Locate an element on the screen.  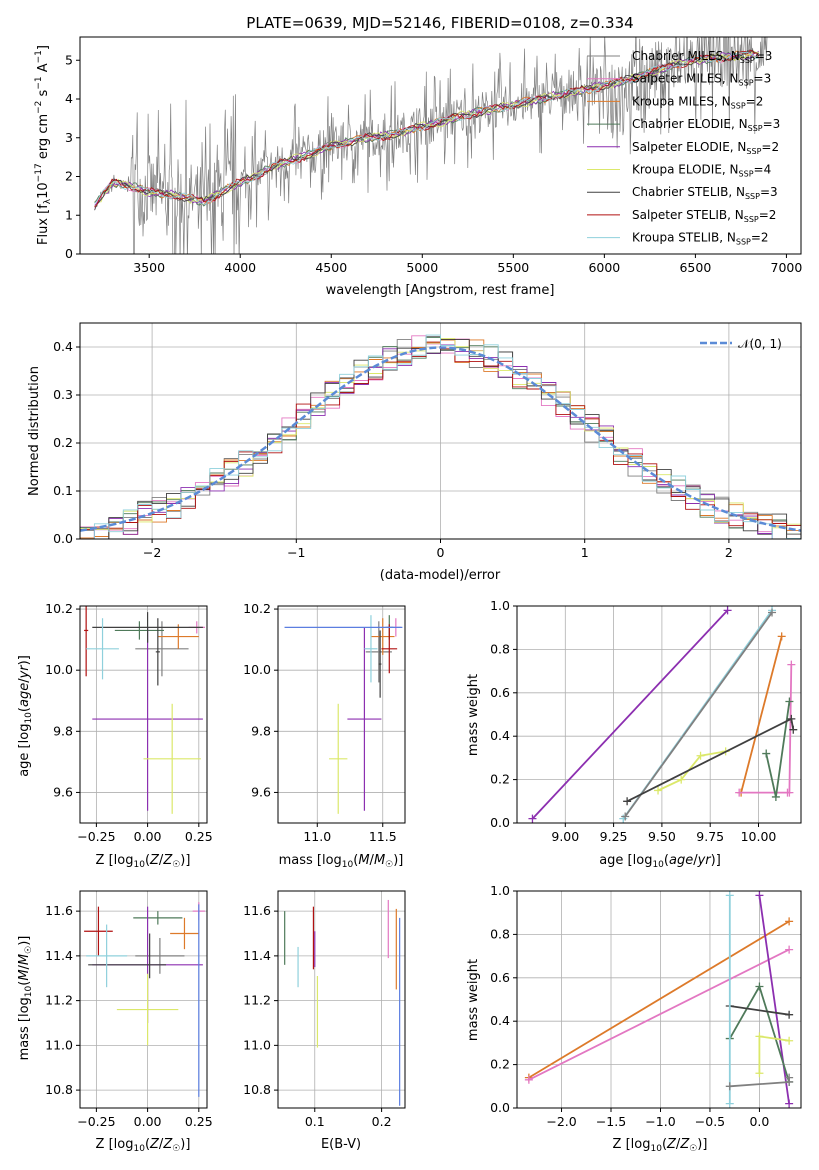
residuals-ytick: 0.2 is located at coordinates (63, 442).